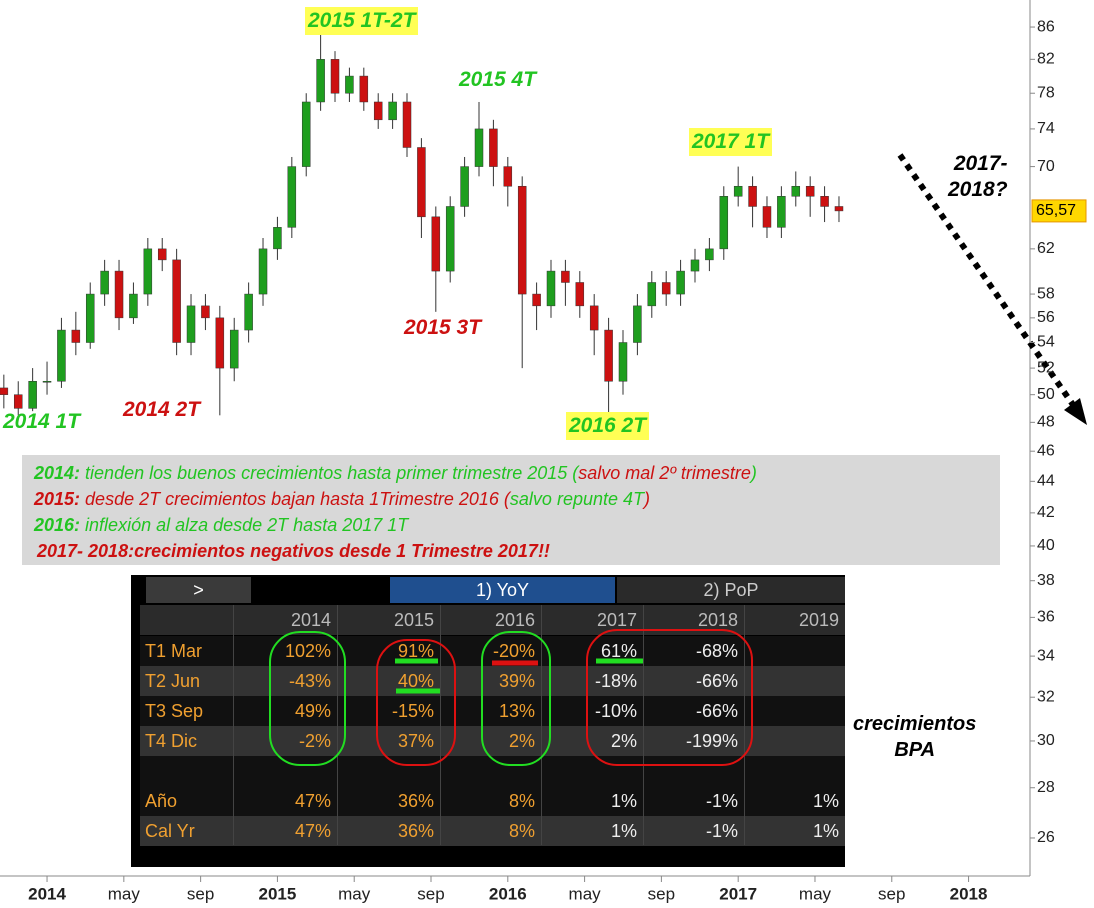 This screenshot has height=908, width=1094. Describe the element at coordinates (664, 473) in the screenshot. I see `note-text: salvo mal 2º trimestre` at that location.